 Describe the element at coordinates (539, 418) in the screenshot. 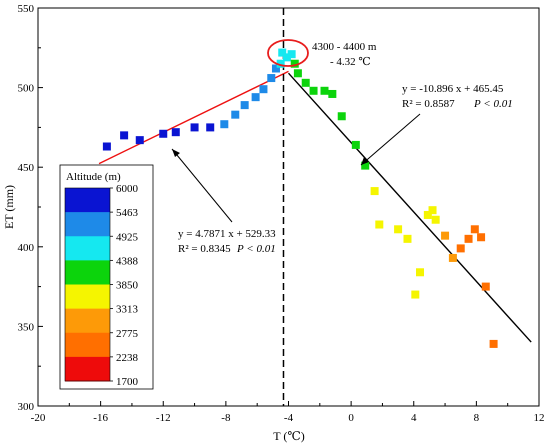

I see `x-tick-label: 12` at that location.